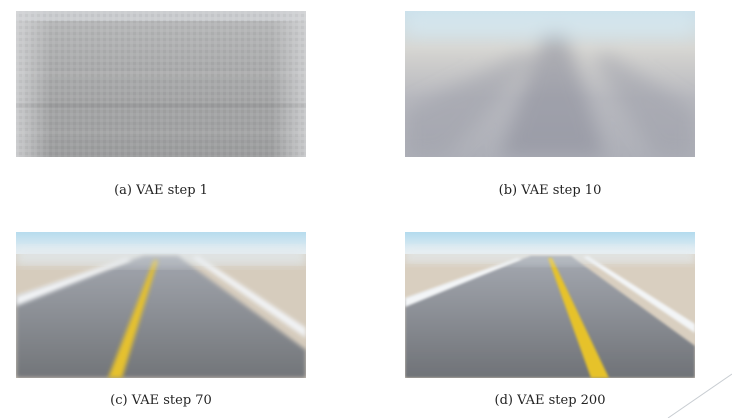  I want to click on vae-step-70-image, so click(161, 305).